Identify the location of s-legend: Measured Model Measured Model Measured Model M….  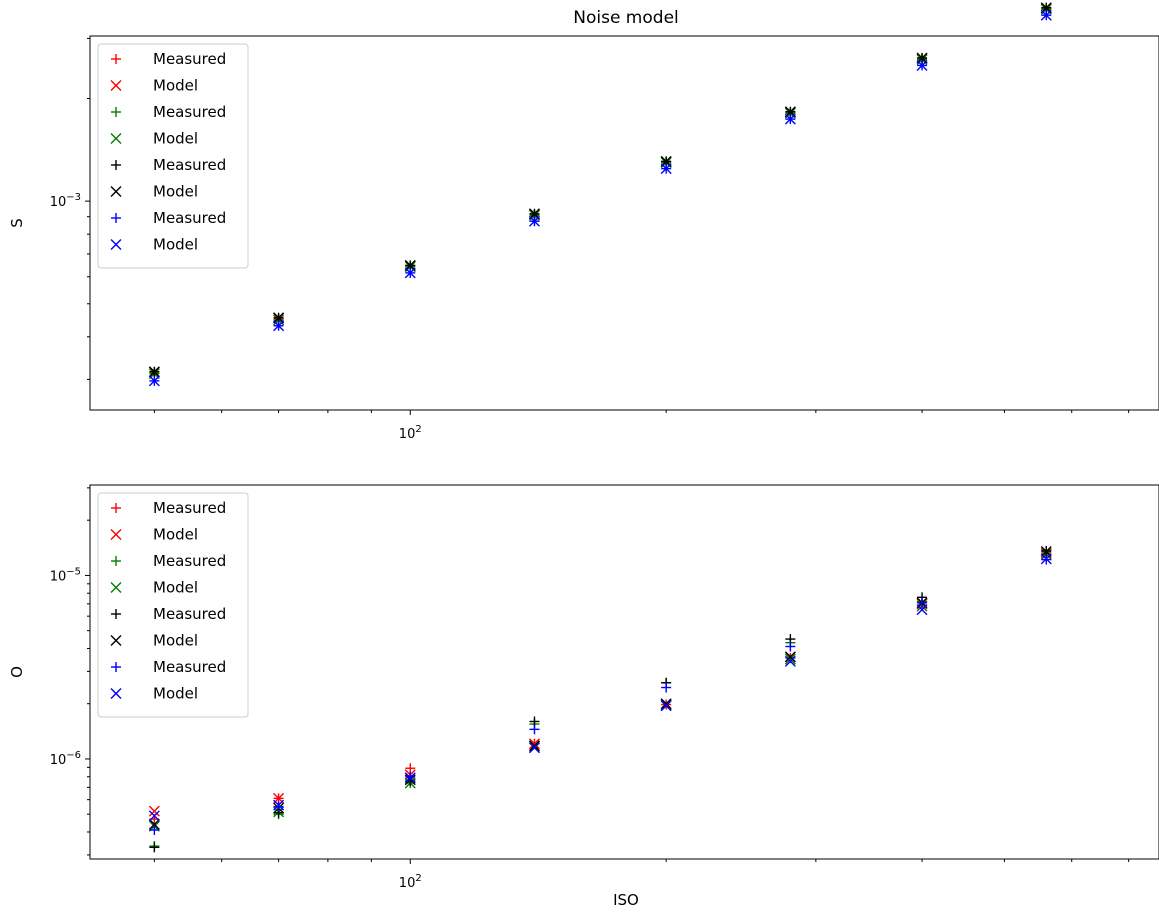
(173, 156).